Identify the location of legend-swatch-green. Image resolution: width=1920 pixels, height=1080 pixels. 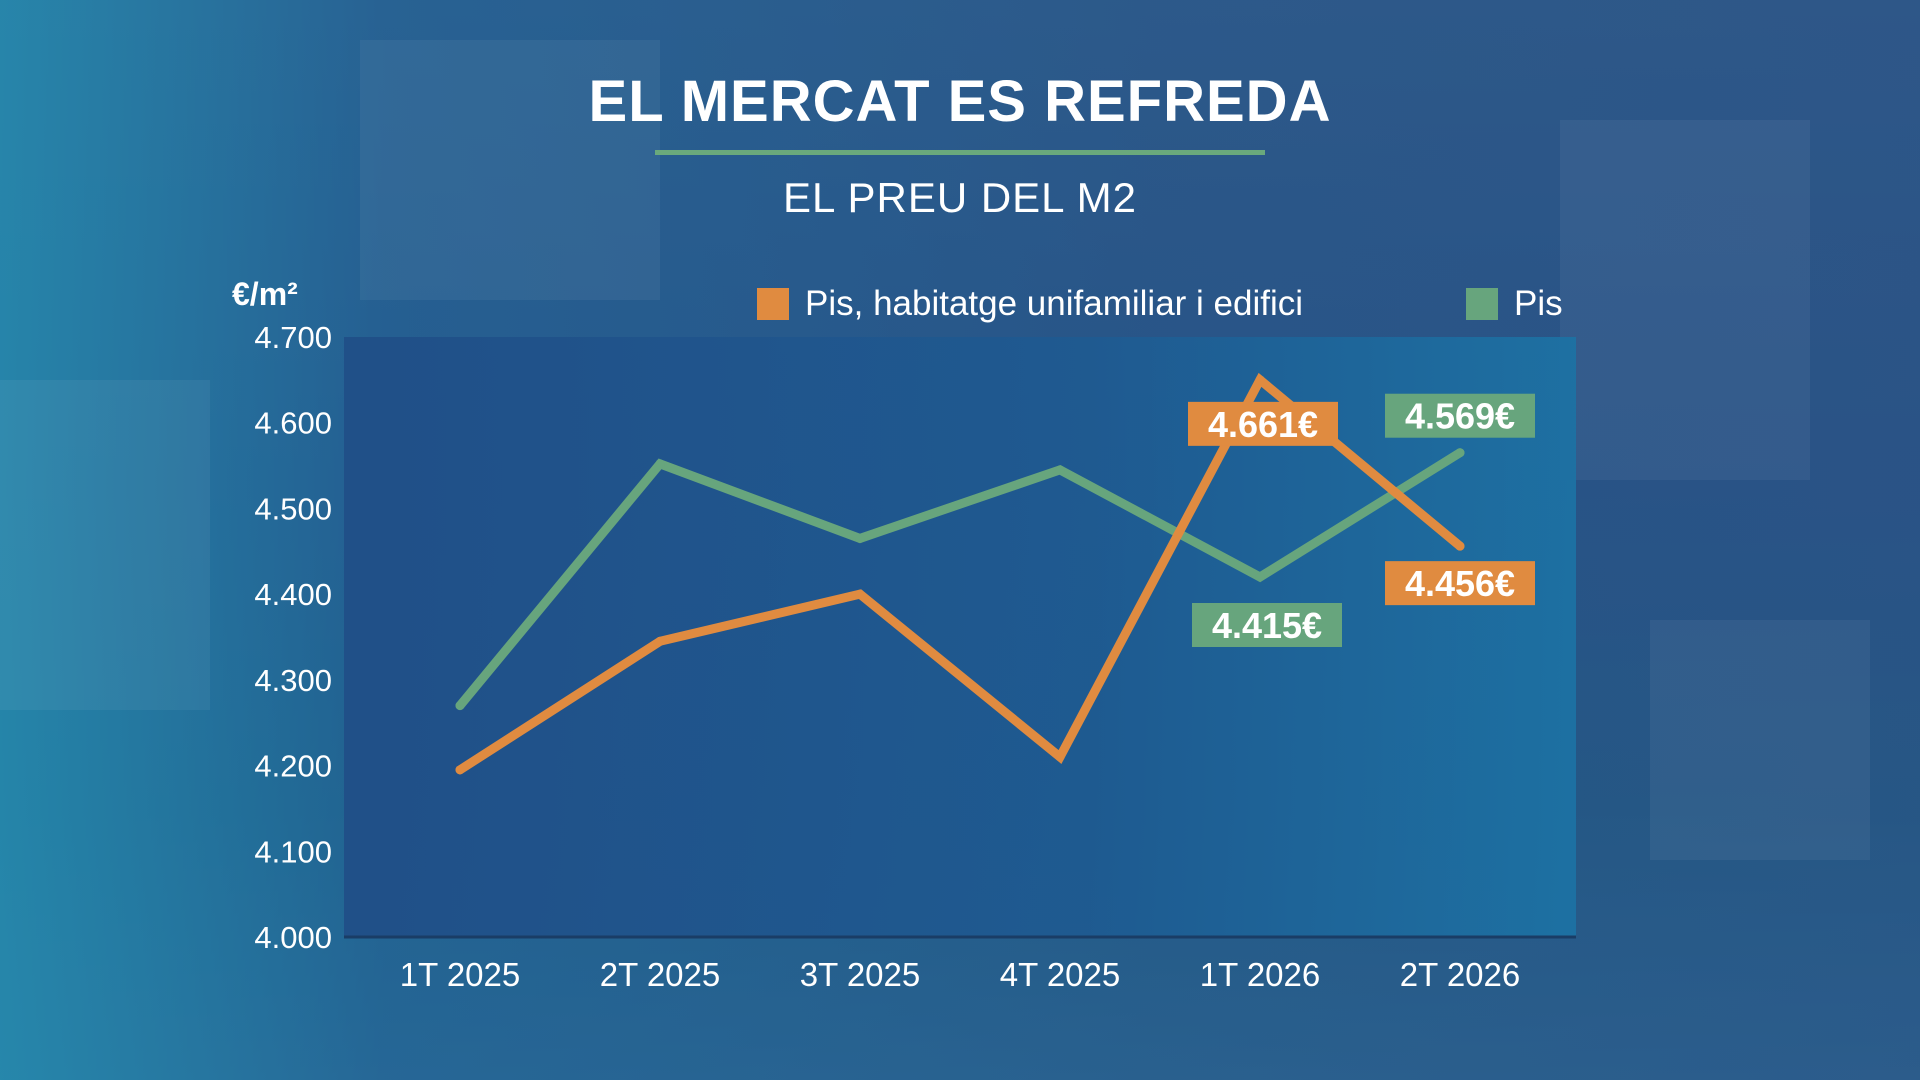
(1482, 304).